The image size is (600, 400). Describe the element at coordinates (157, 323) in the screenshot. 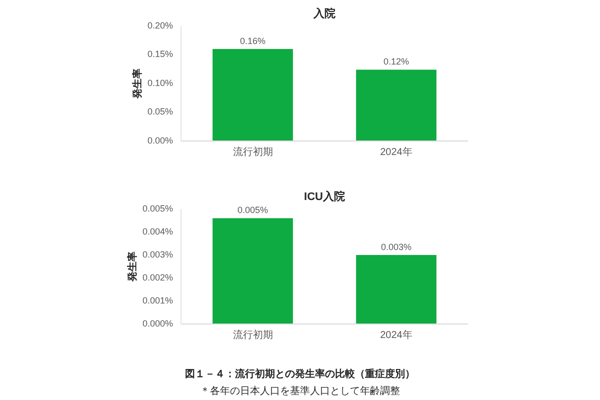

I see `y-tick-label: 0.000%` at that location.